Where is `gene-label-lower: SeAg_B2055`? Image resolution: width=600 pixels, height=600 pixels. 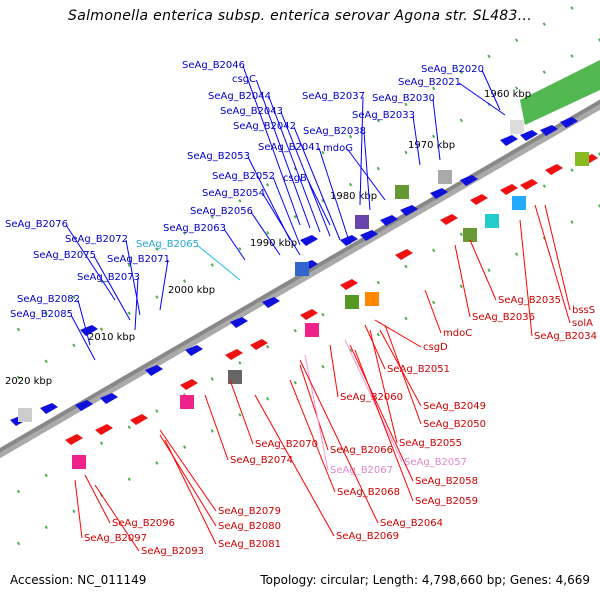
gene-label-lower: SeAg_B2055 is located at coordinates (430, 443).